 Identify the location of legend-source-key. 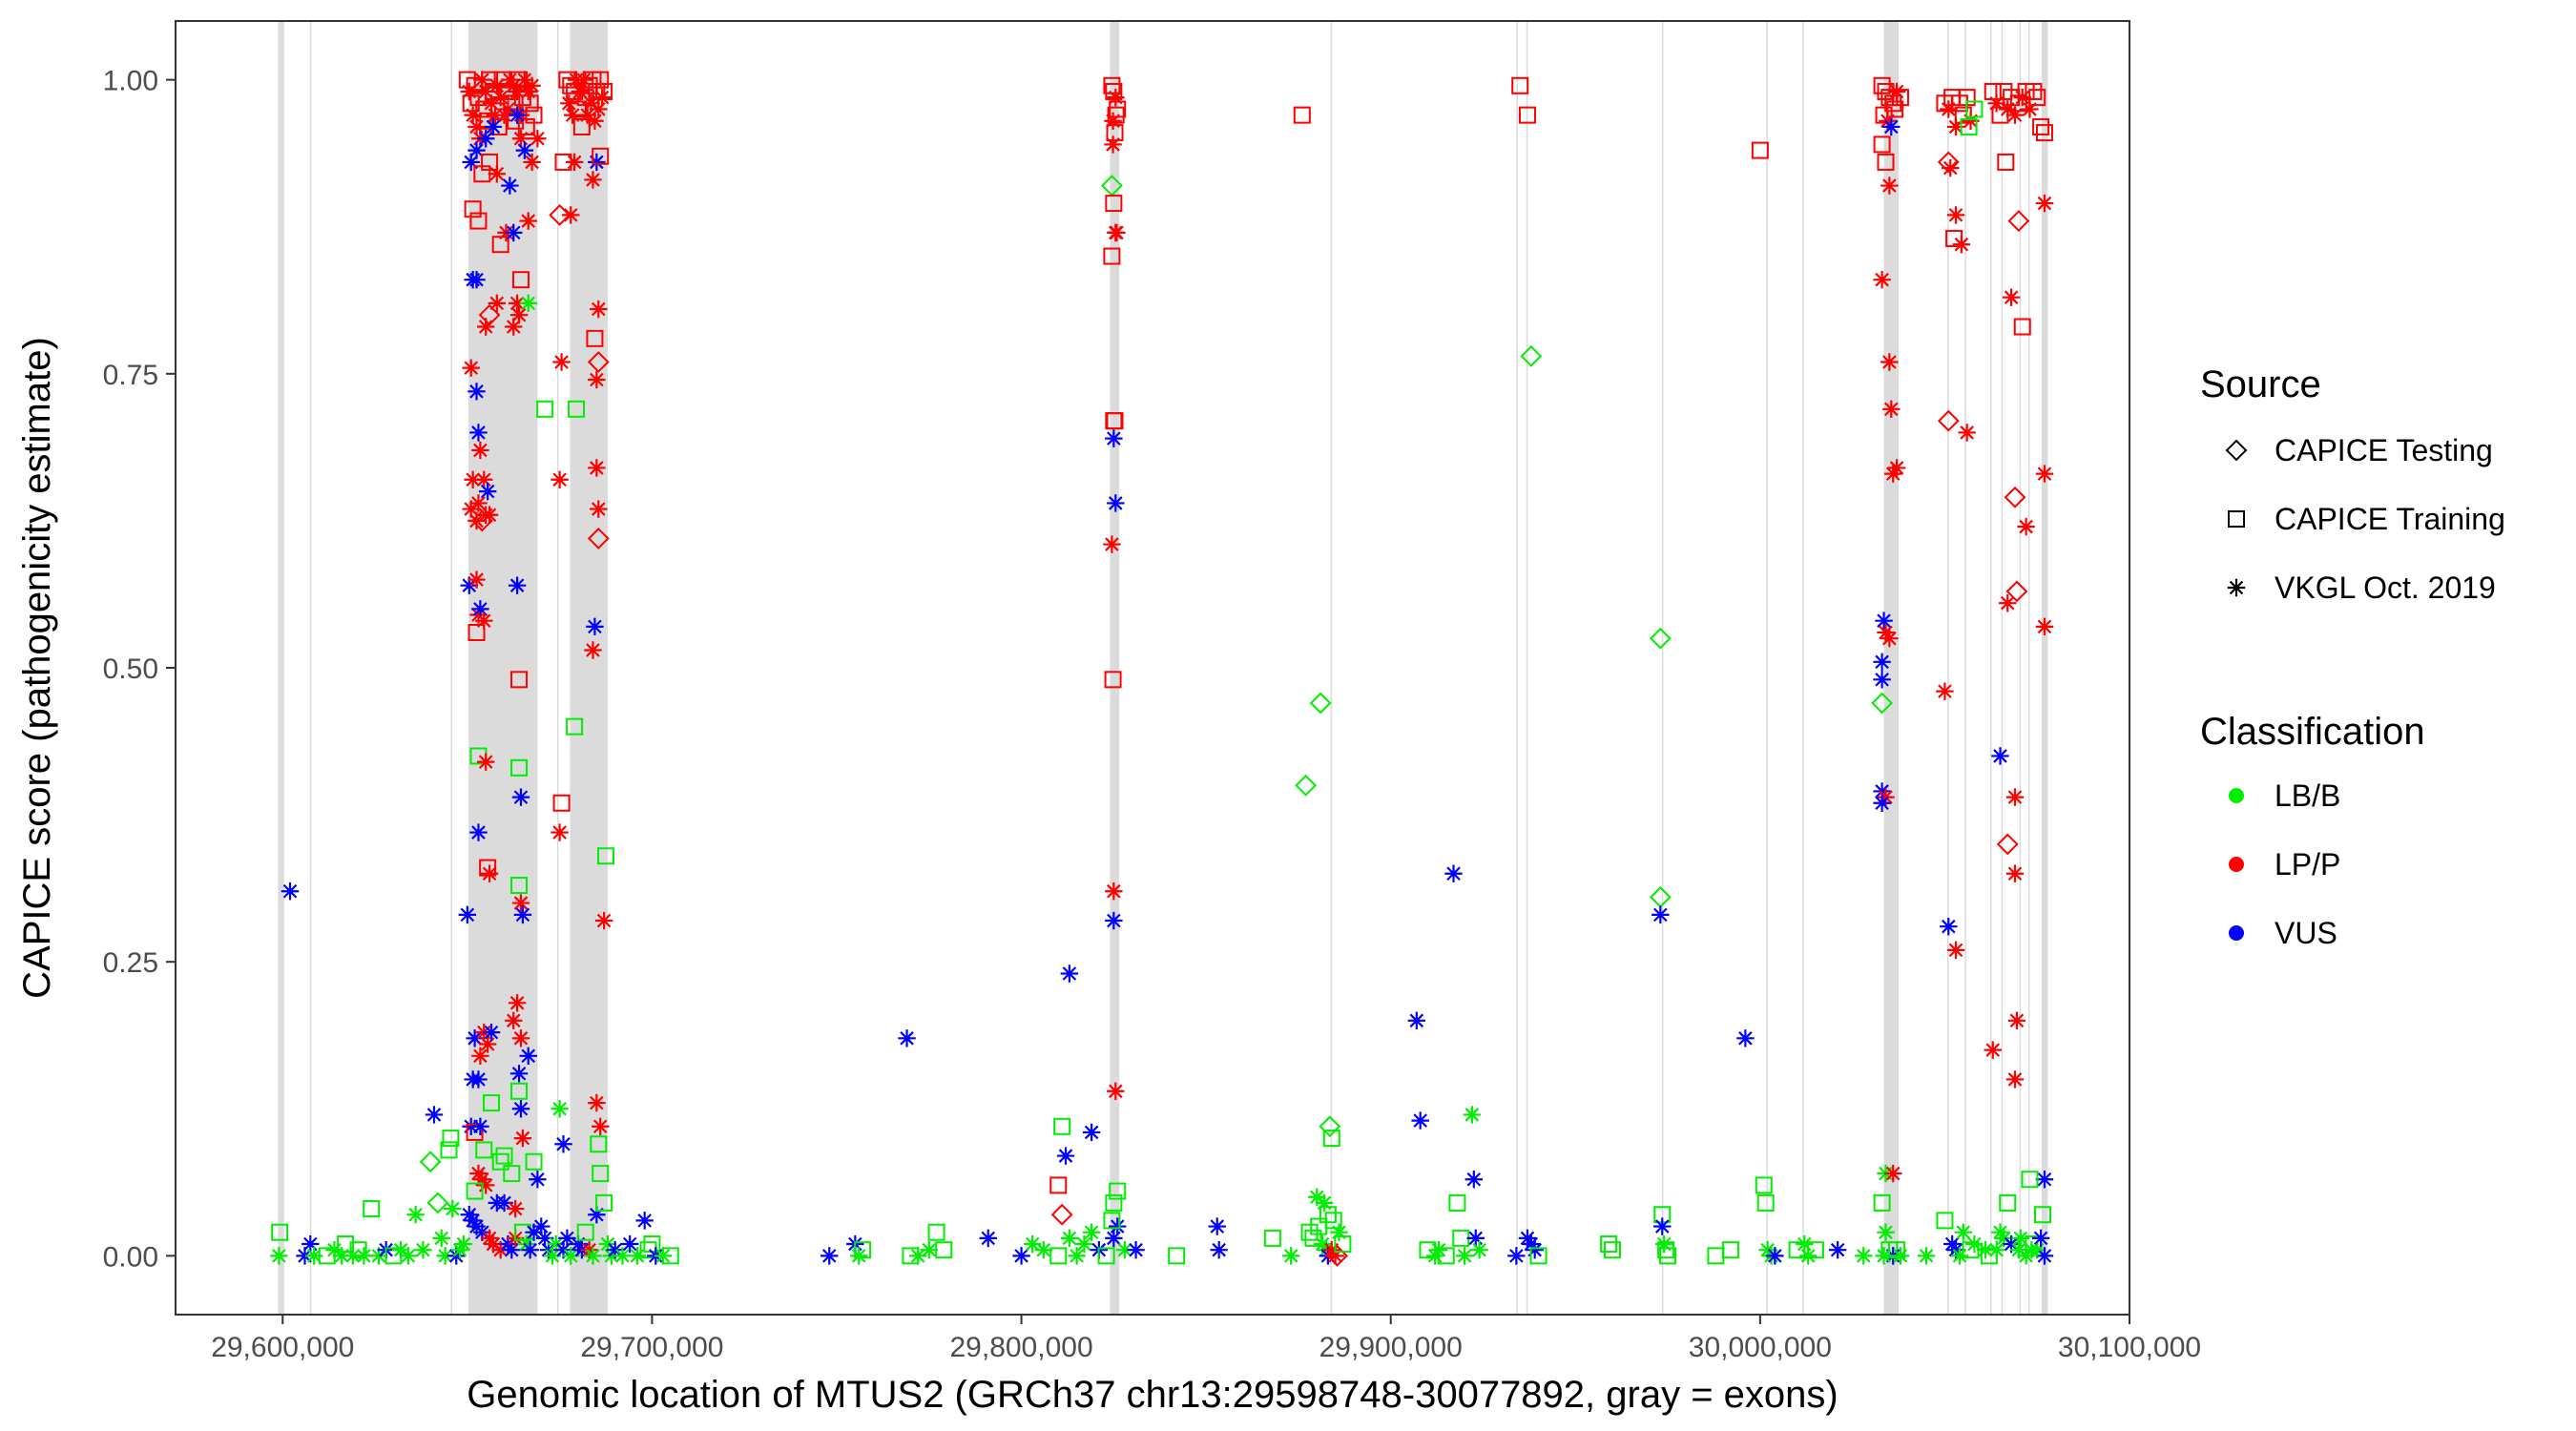
(2236, 519).